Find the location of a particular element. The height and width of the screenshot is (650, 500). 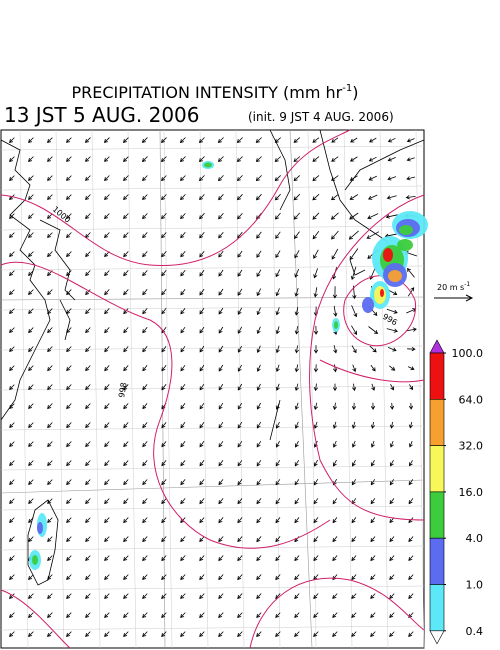

colorbar: 100.0 64.0 32.0 16.0 4.0 1.0 0.4 is located at coordinates (456, 492).